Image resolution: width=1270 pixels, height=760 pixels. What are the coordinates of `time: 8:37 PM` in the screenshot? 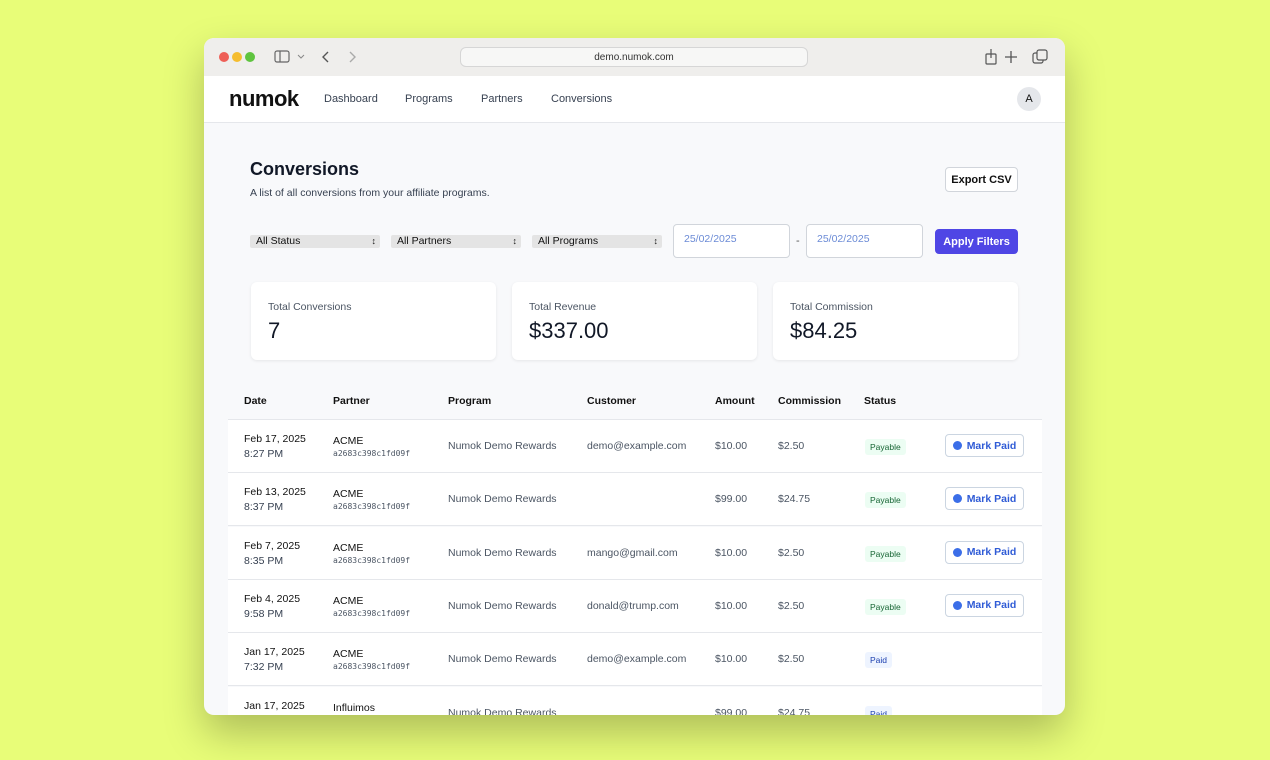 It's located at (264, 507).